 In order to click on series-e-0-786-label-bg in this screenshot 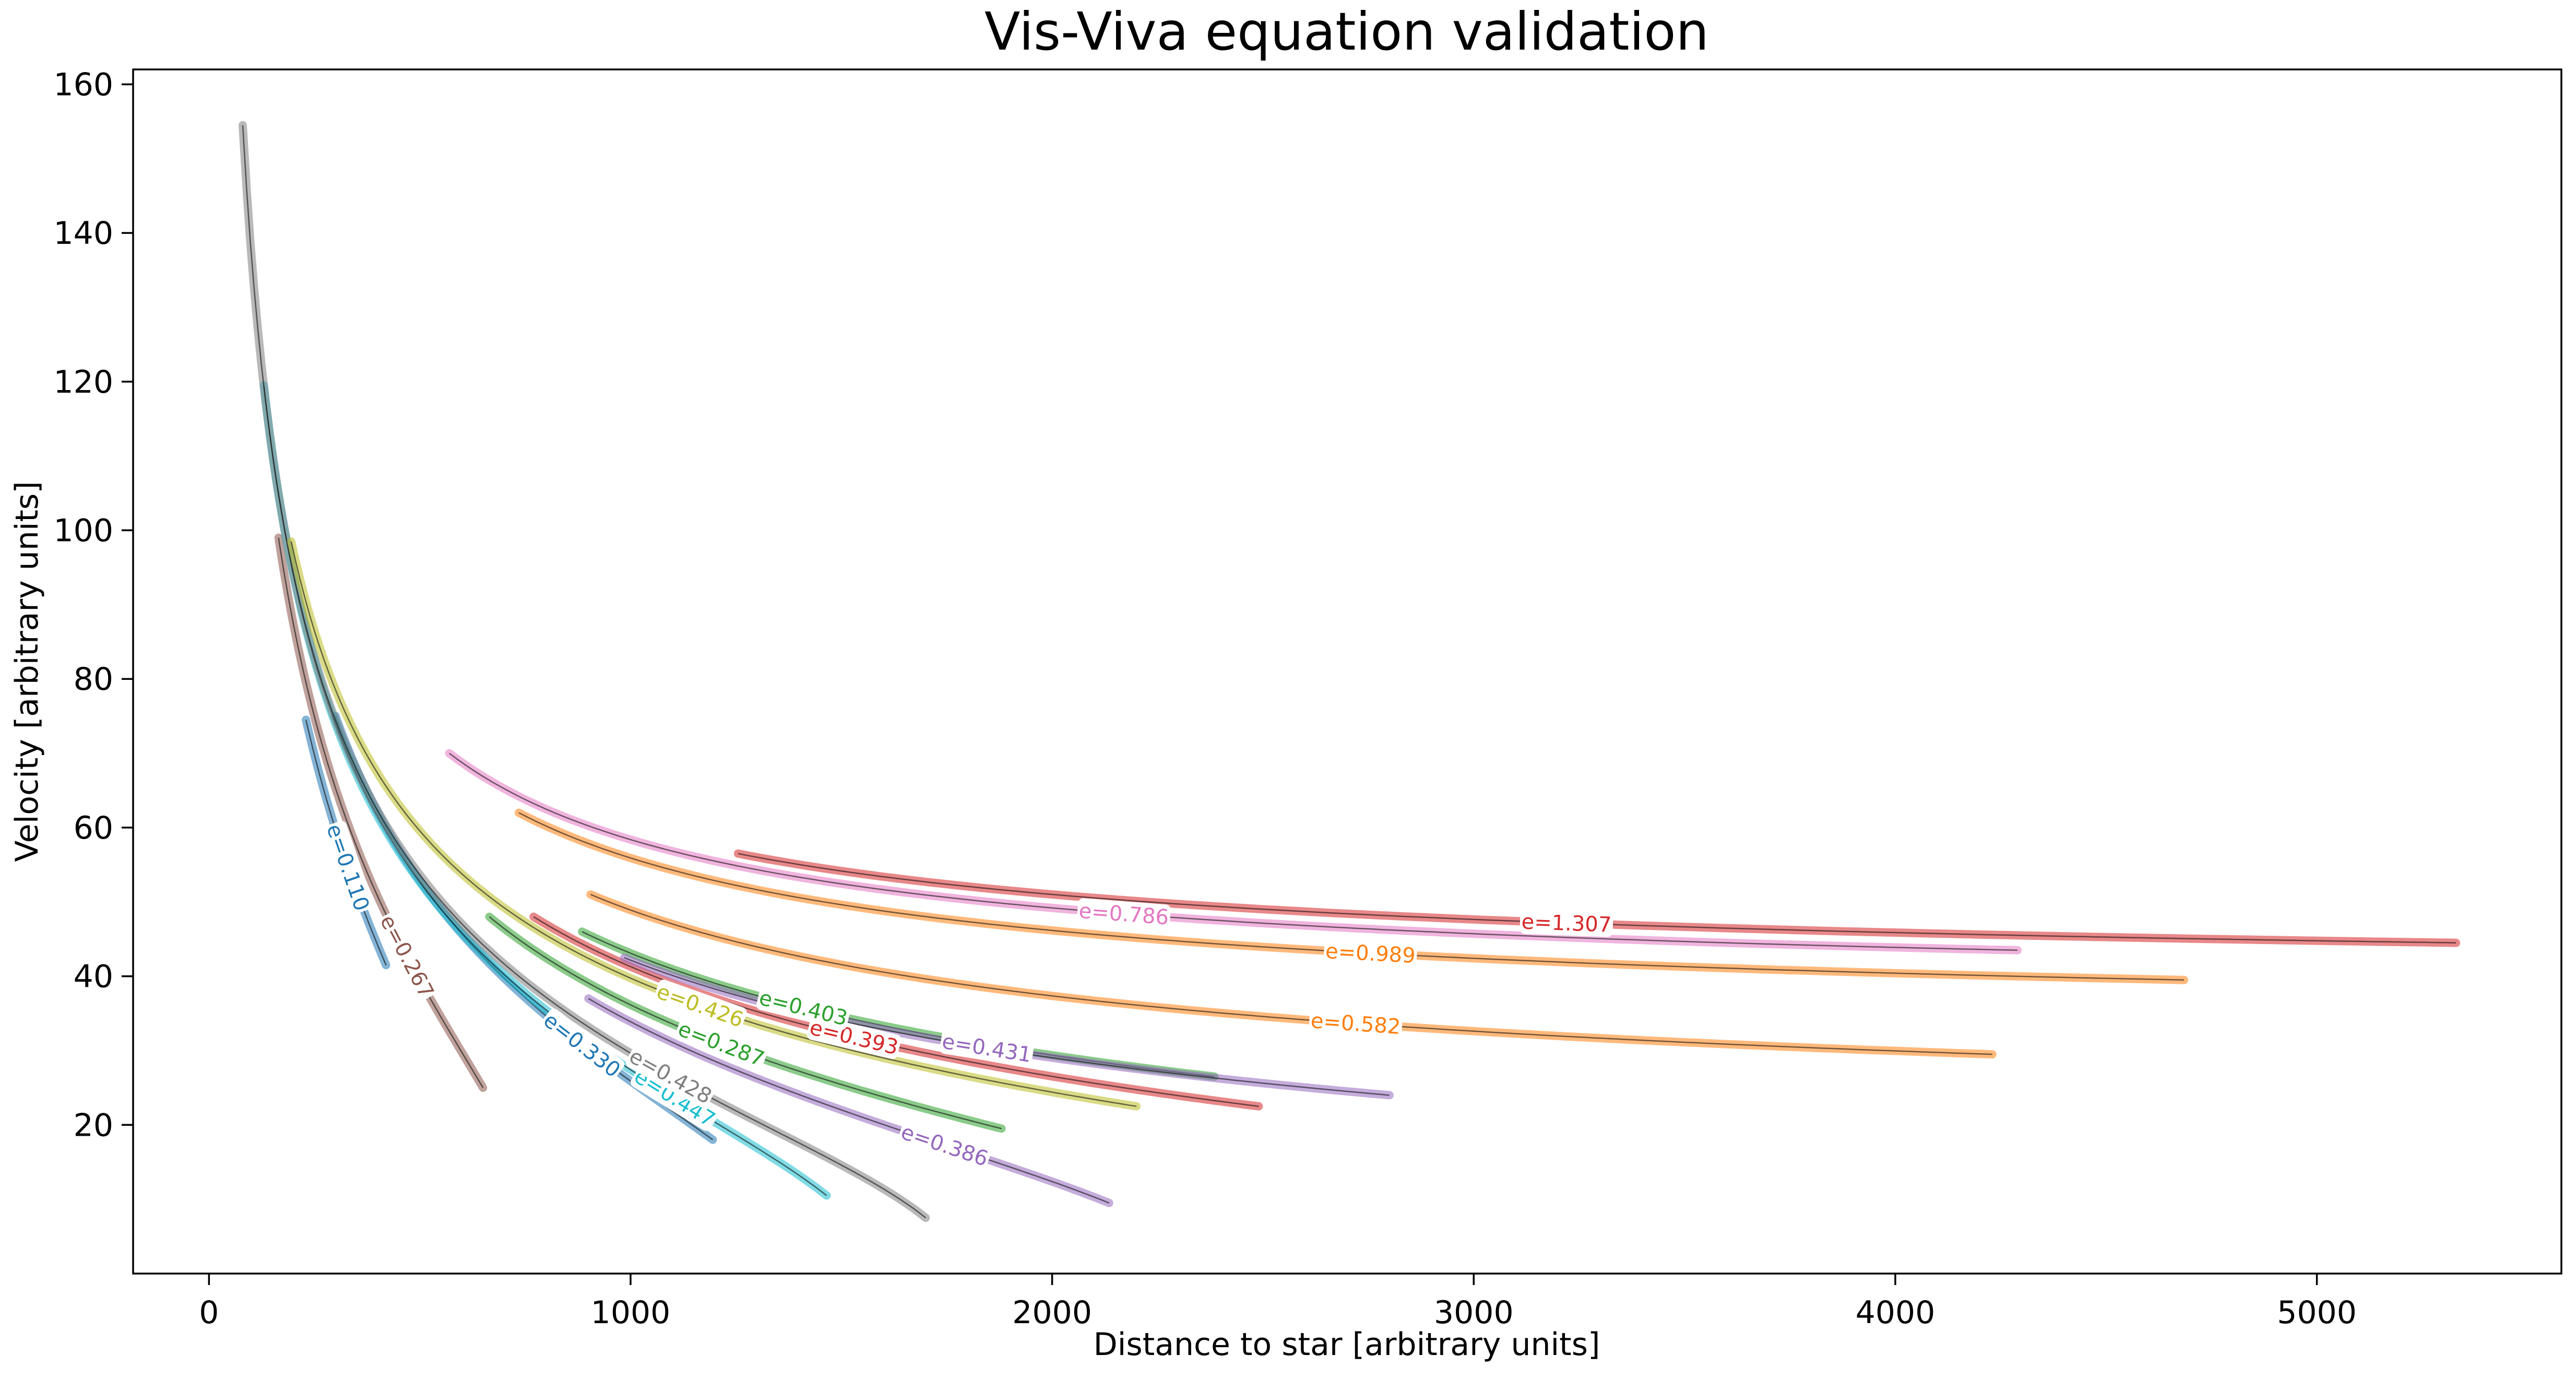, I will do `click(1124, 914)`.